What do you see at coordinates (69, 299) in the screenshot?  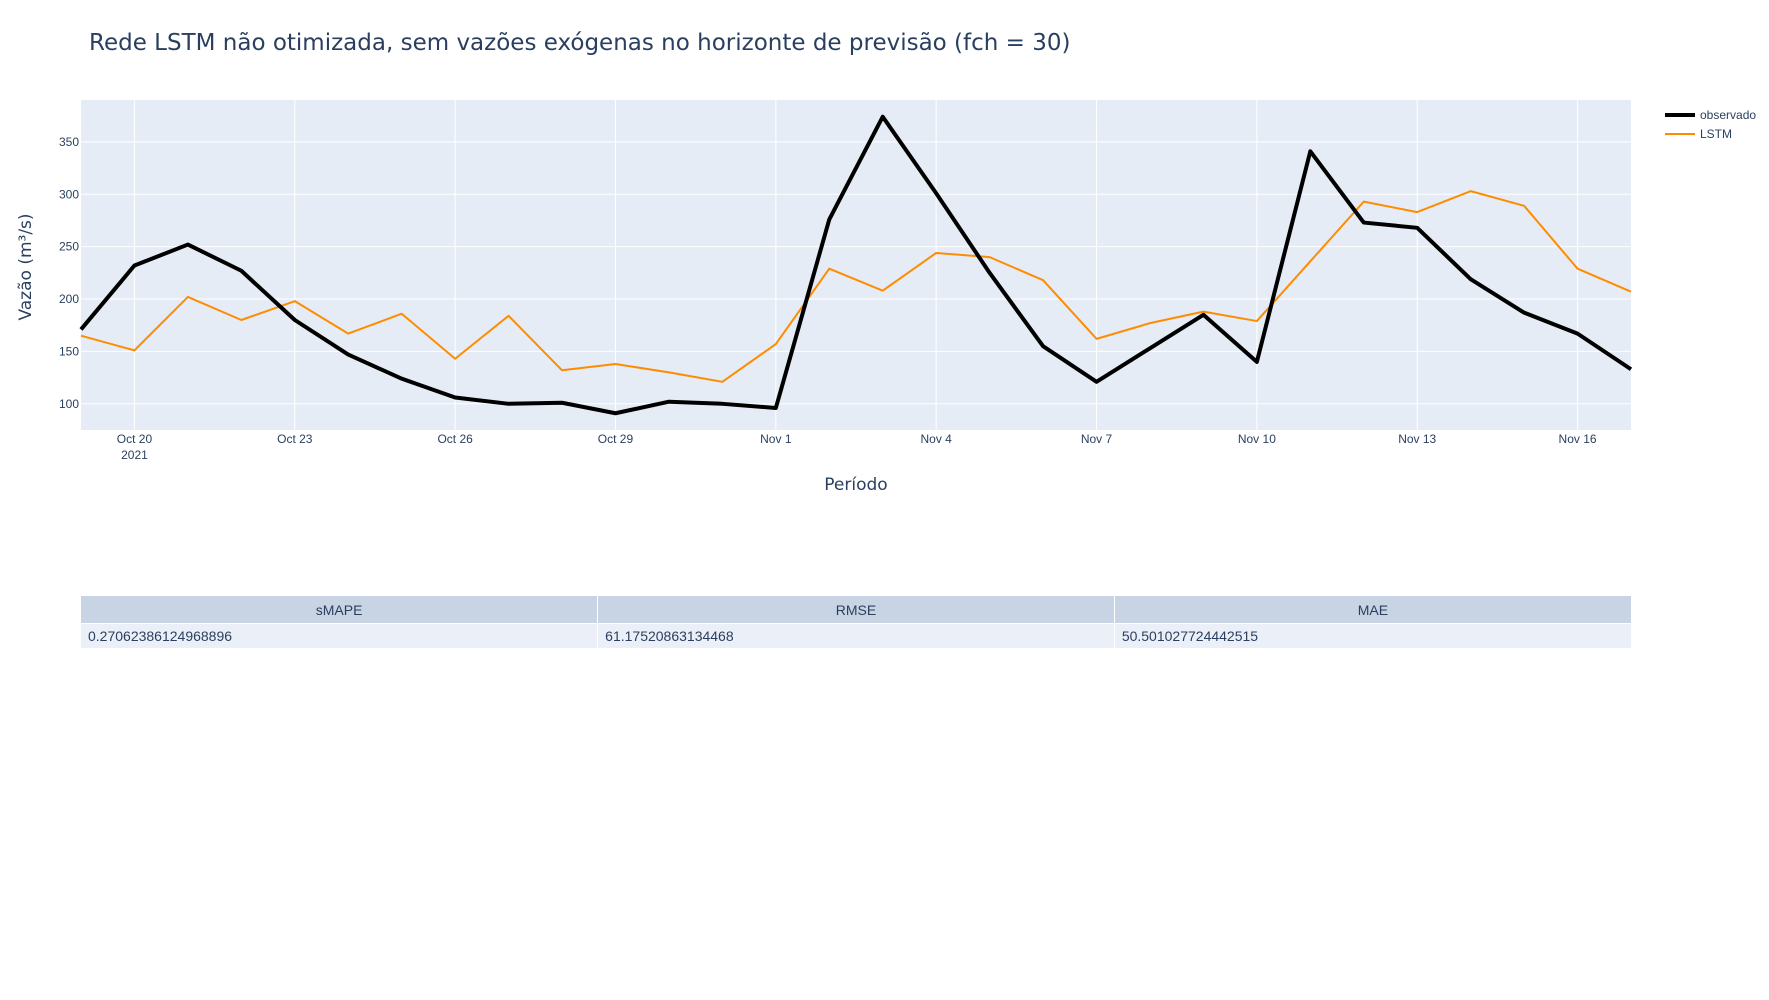 I see `y-tick-label: 200` at bounding box center [69, 299].